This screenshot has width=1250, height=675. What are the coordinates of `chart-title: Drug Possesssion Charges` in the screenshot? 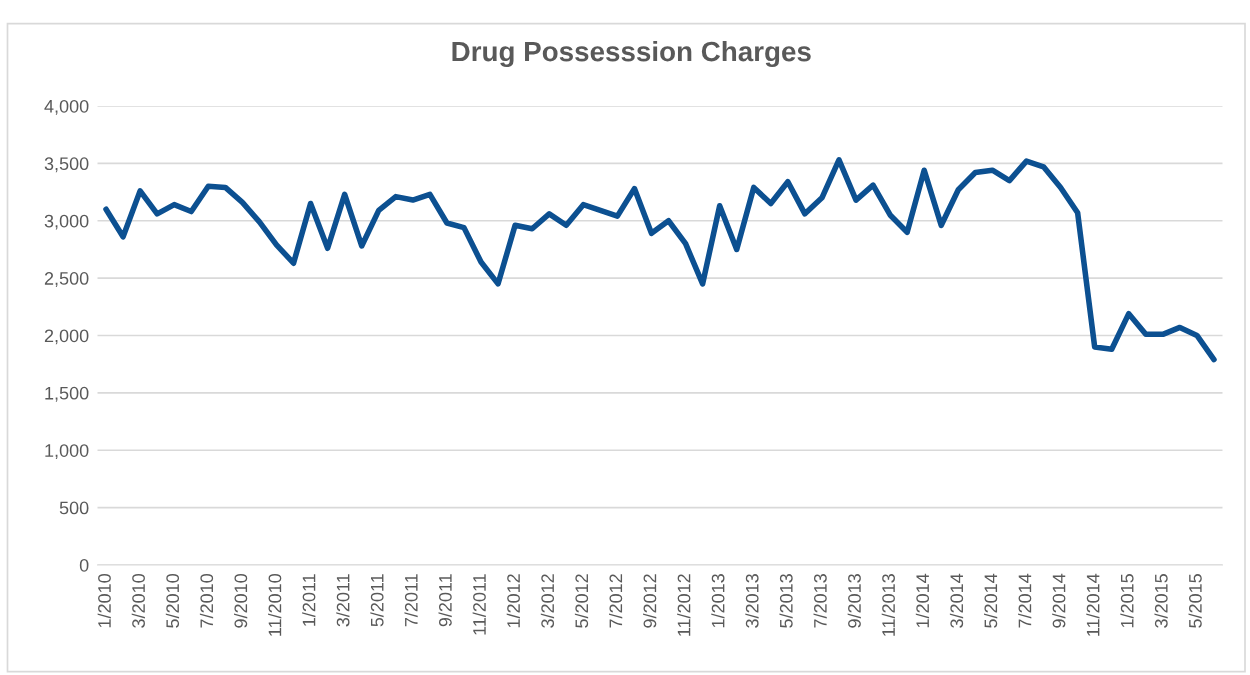 It's located at (631, 54).